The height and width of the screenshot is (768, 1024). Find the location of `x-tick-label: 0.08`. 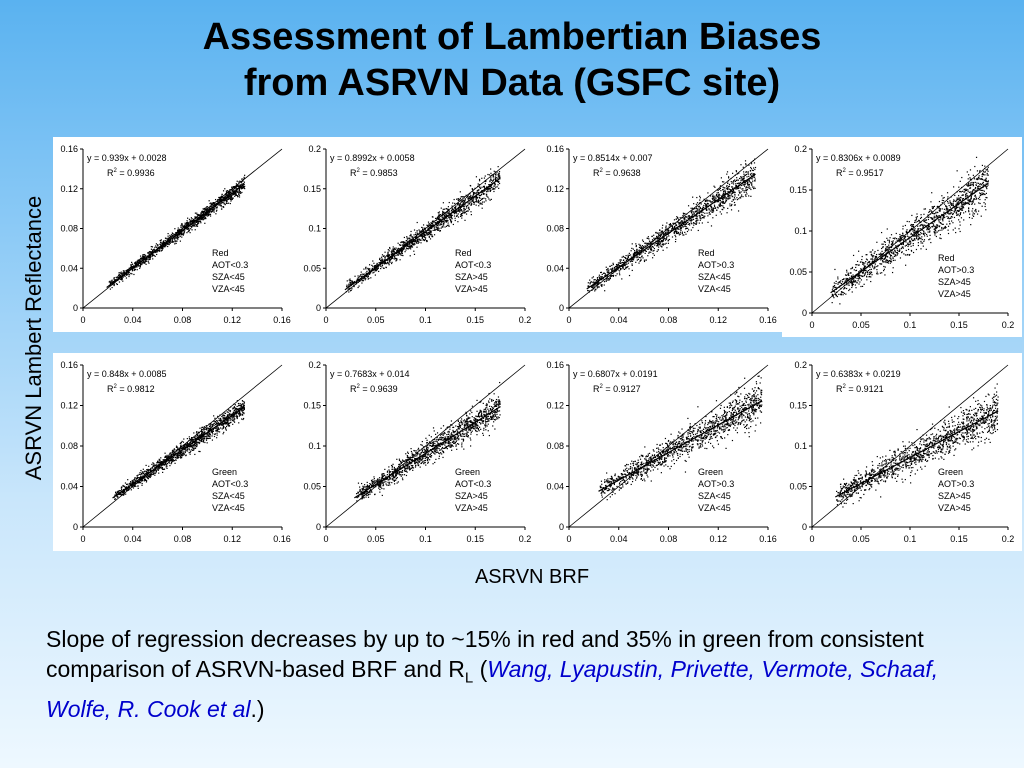

x-tick-label: 0.08 is located at coordinates (669, 320).